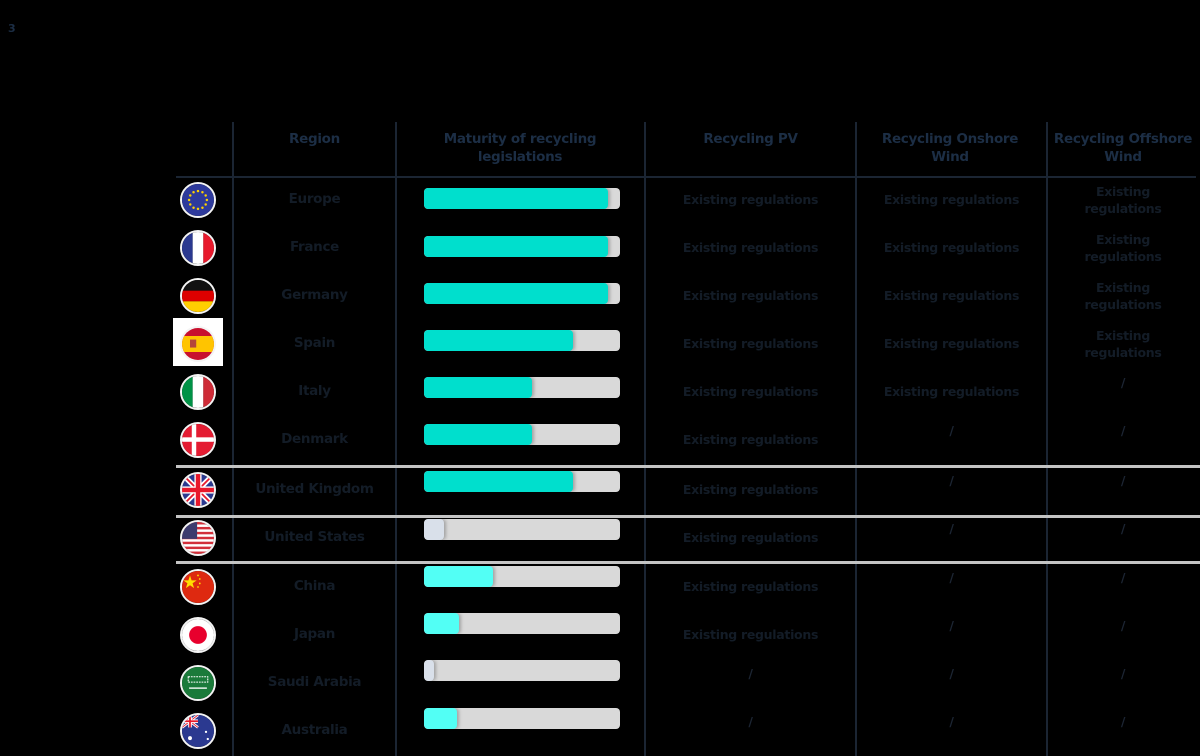 The image size is (1200, 756). What do you see at coordinates (198, 440) in the screenshot?
I see `denmark-flag-icon` at bounding box center [198, 440].